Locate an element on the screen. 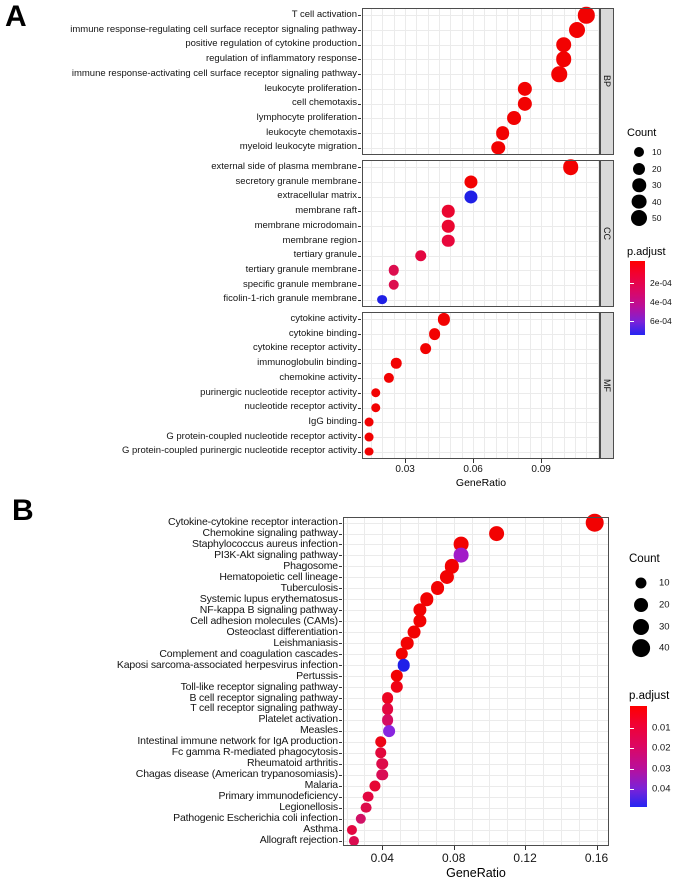 This screenshot has width=680, height=884. category-label: T cell activation is located at coordinates (324, 14).